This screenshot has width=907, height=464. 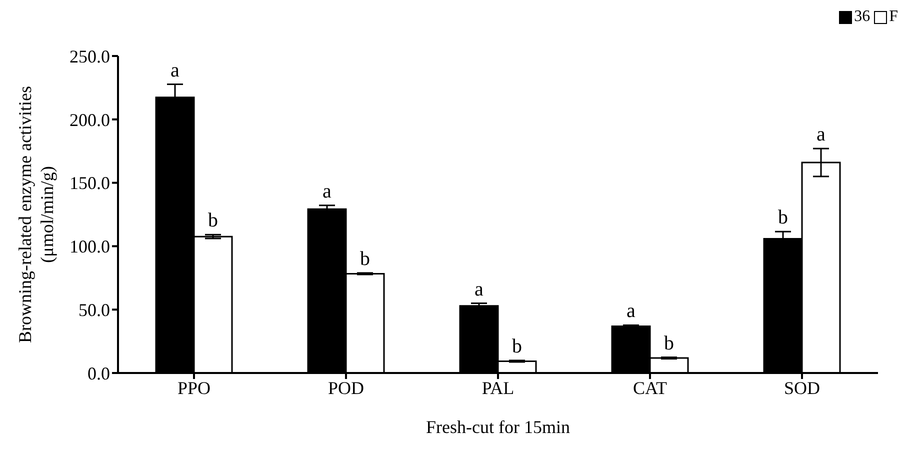 What do you see at coordinates (90, 120) in the screenshot?
I see `y-tick-label: 200.0` at bounding box center [90, 120].